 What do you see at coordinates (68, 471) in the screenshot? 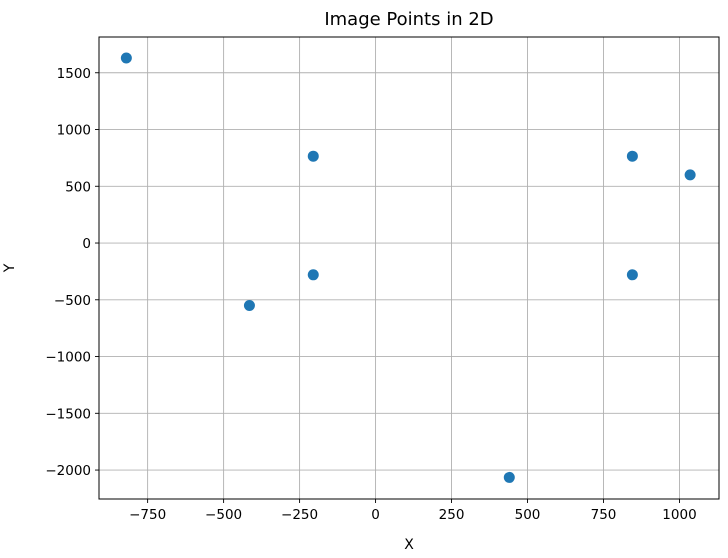
I see `y-tick-label: −2000` at bounding box center [68, 471].